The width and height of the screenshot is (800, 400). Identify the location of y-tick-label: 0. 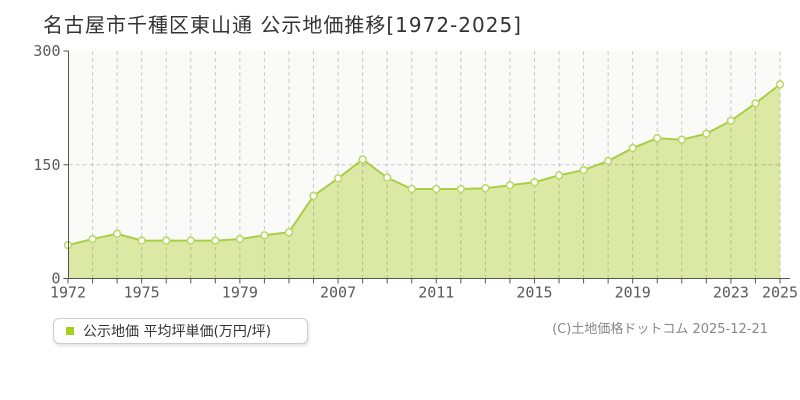
(55, 279).